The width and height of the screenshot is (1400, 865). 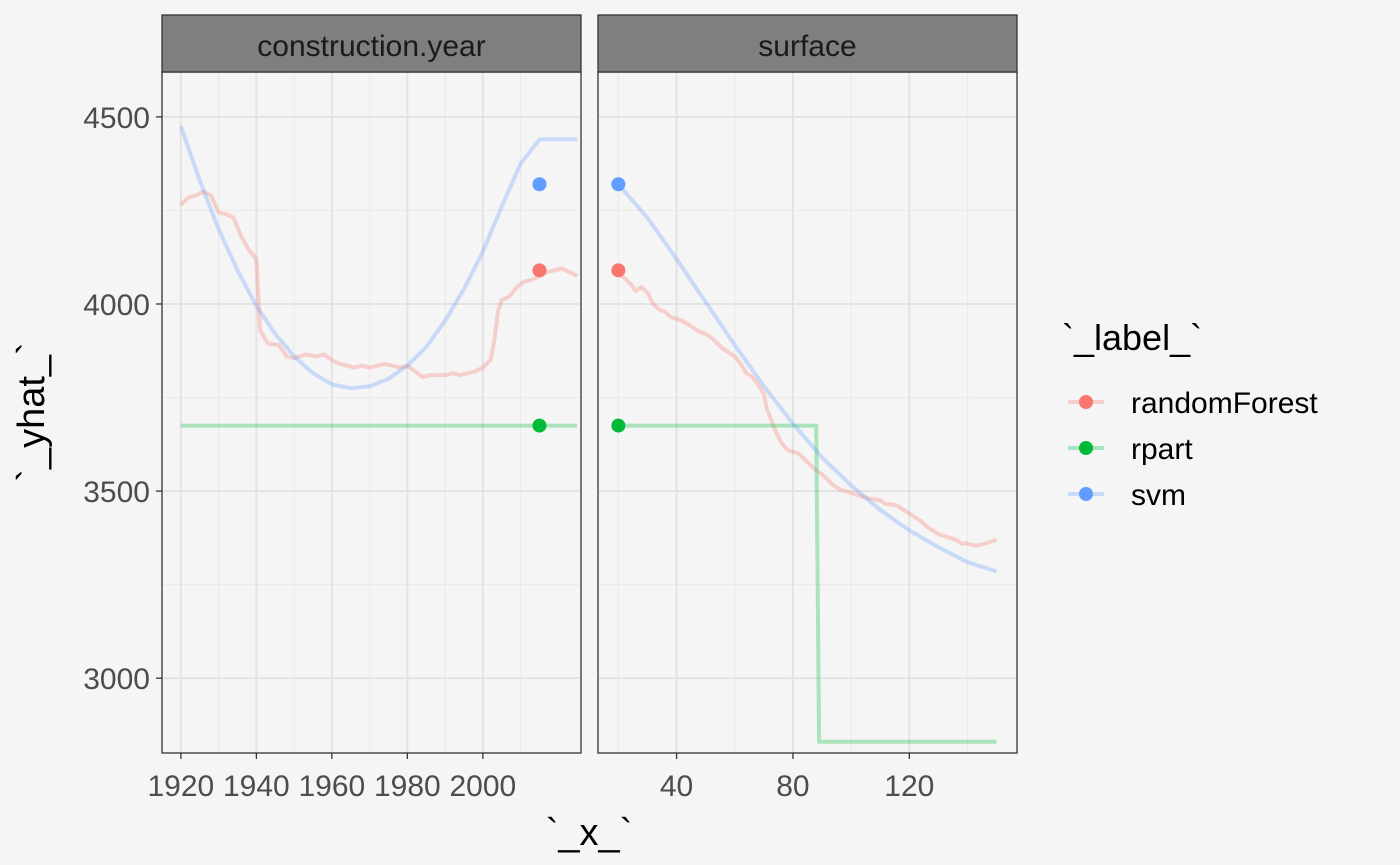 What do you see at coordinates (1224, 403) in the screenshot?
I see `legend-label-randomforest: randomForest` at bounding box center [1224, 403].